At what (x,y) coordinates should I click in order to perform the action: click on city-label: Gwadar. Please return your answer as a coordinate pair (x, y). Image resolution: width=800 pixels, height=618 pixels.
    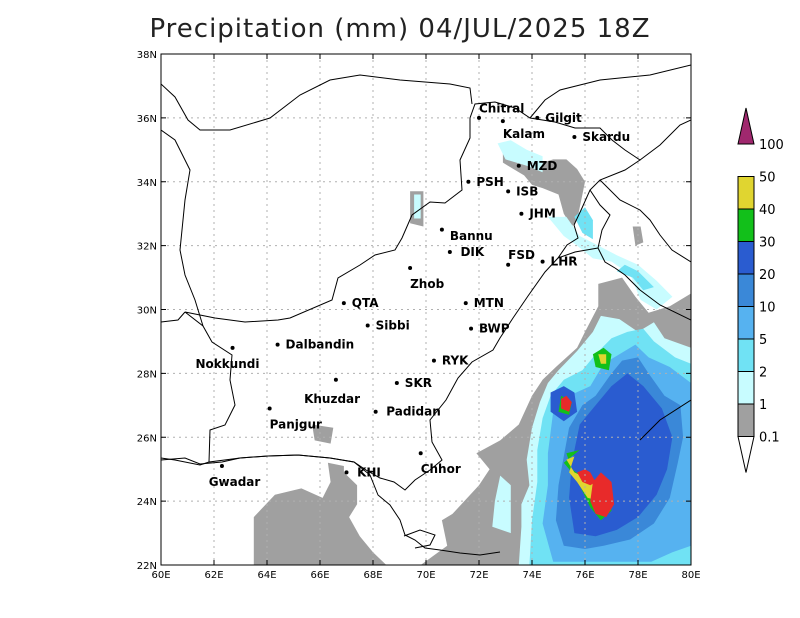
    Looking at the image, I should click on (235, 482).